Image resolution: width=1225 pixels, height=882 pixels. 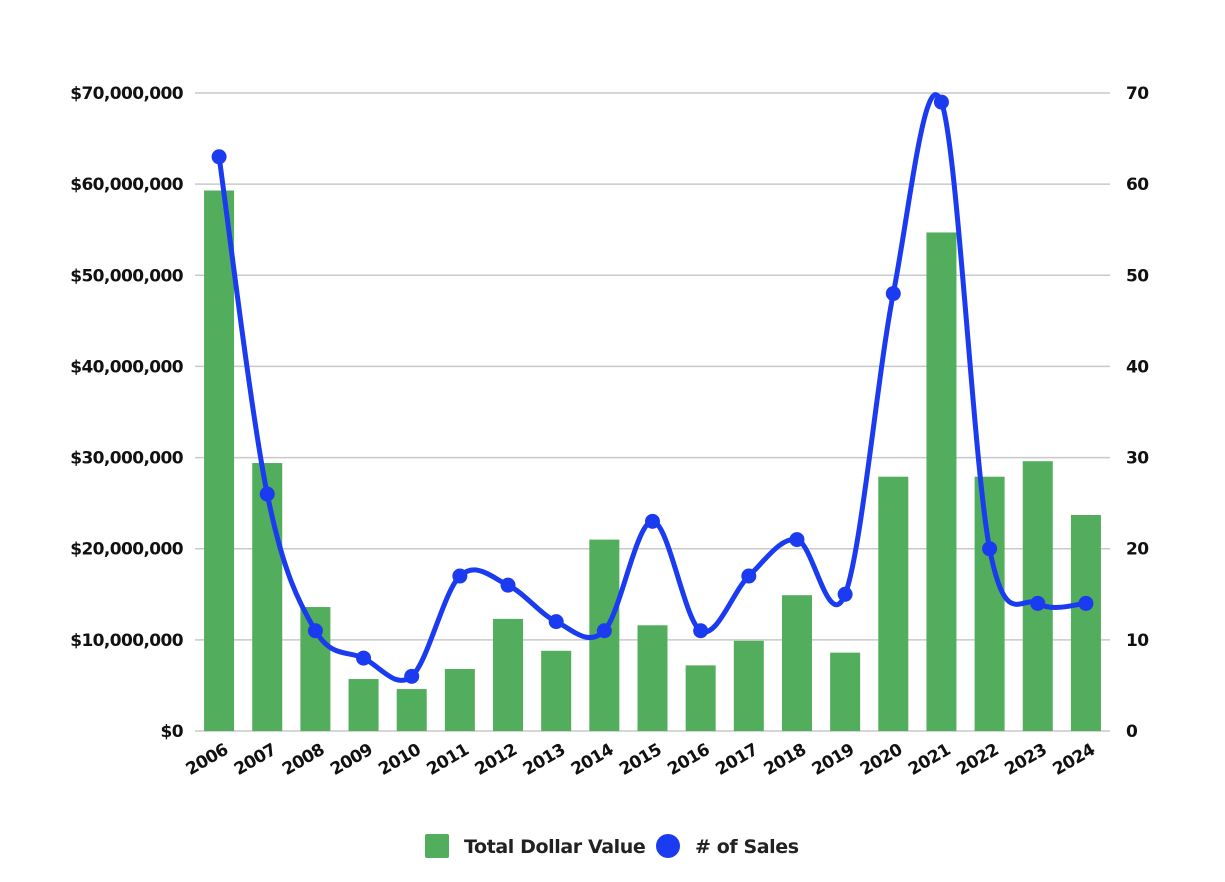 I want to click on x-tick-label: 2018, so click(x=785, y=760).